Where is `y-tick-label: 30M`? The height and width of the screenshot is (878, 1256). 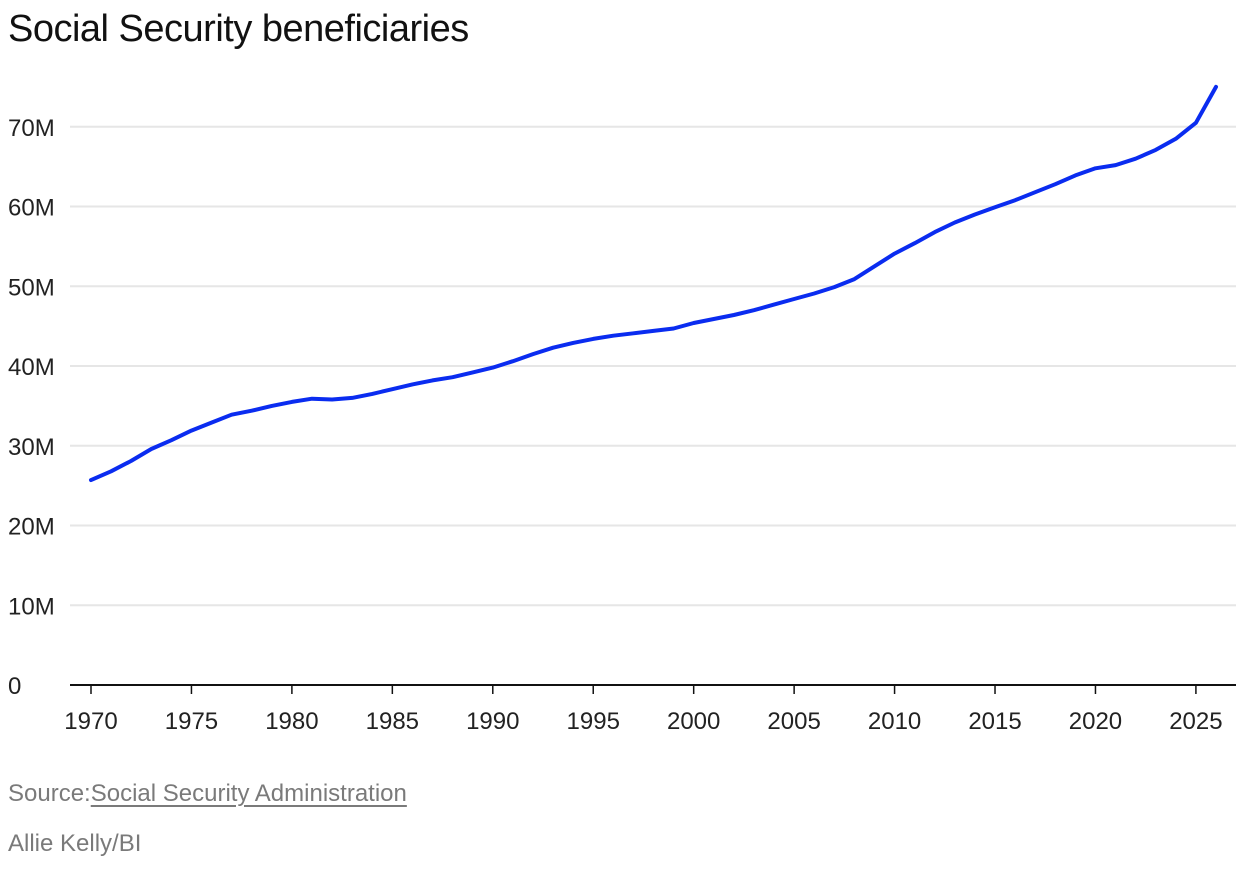 y-tick-label: 30M is located at coordinates (31, 447).